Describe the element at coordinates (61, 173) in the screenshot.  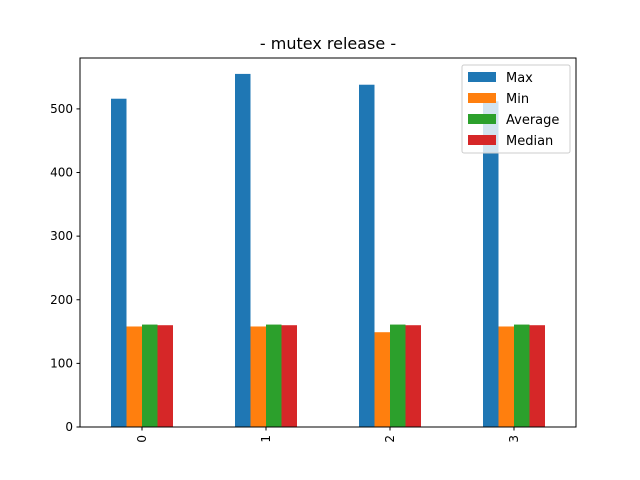
I see `y-tick-label: 400` at that location.